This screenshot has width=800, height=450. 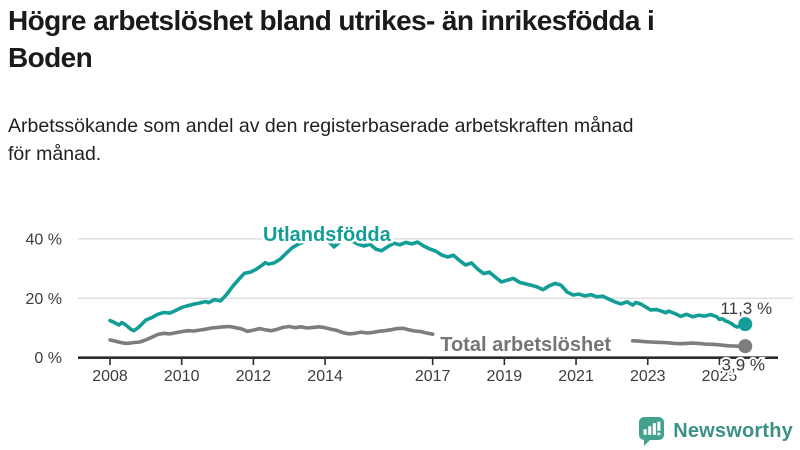 I want to click on y-tick-label-0: 0 %, so click(x=48, y=358).